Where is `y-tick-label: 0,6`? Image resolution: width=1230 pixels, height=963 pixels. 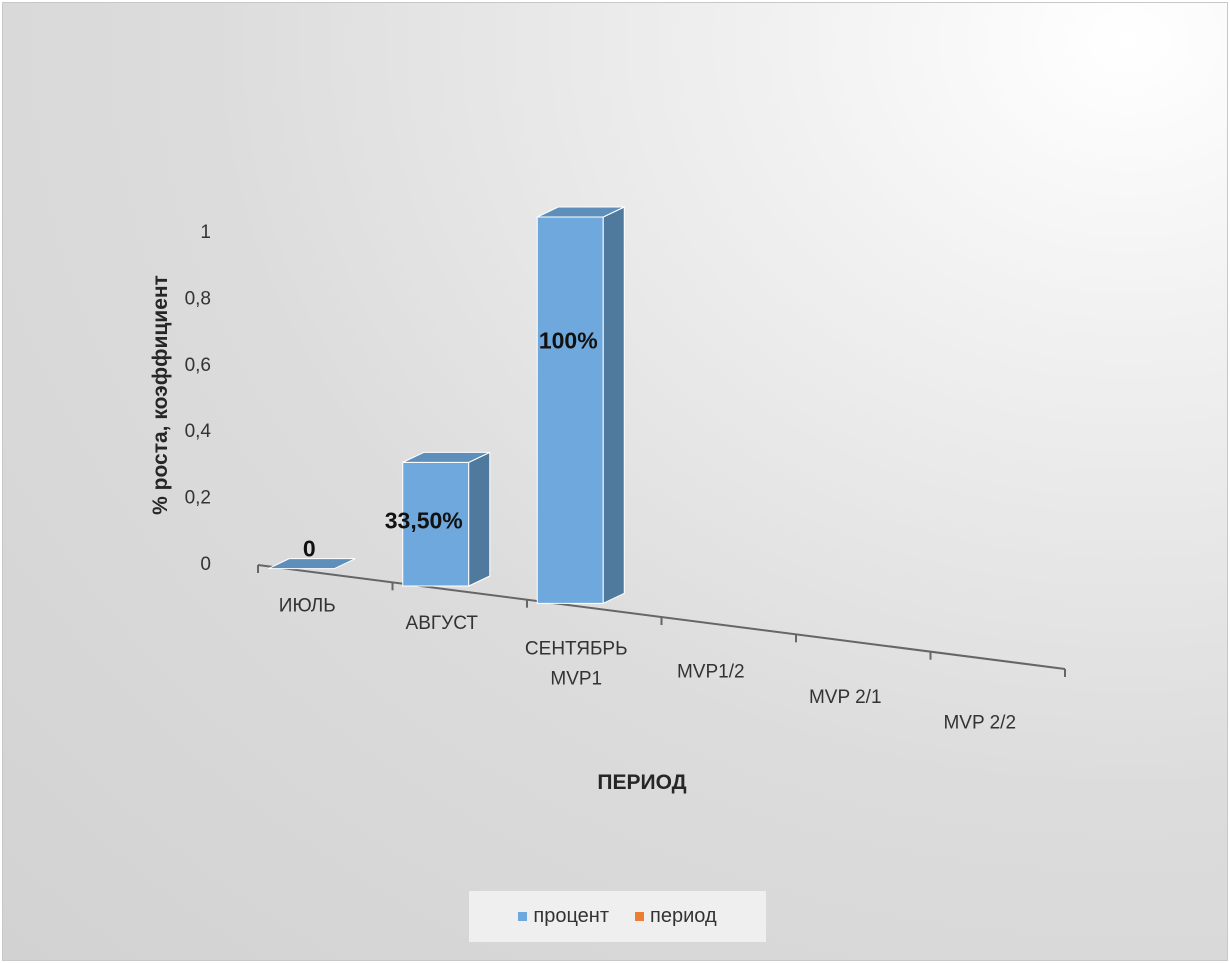
y-tick-label: 0,6 is located at coordinates (198, 365).